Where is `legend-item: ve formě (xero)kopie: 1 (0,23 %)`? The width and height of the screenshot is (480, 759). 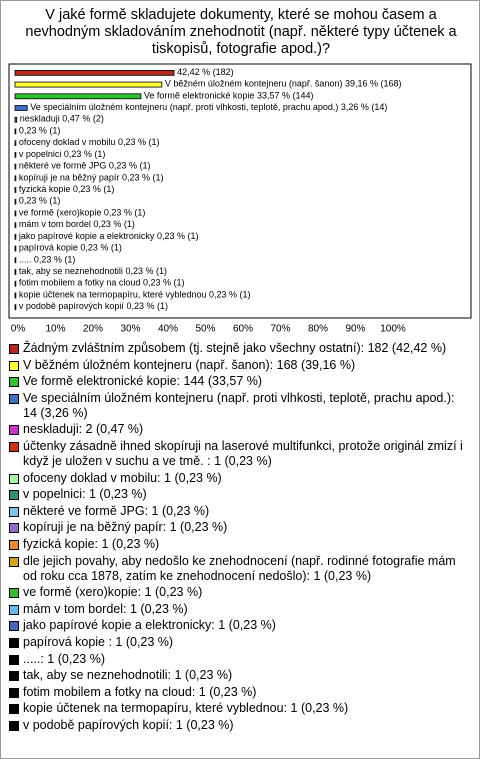
legend-item: ve formě (xero)kopie: 1 (0,23 %) is located at coordinates (237, 592).